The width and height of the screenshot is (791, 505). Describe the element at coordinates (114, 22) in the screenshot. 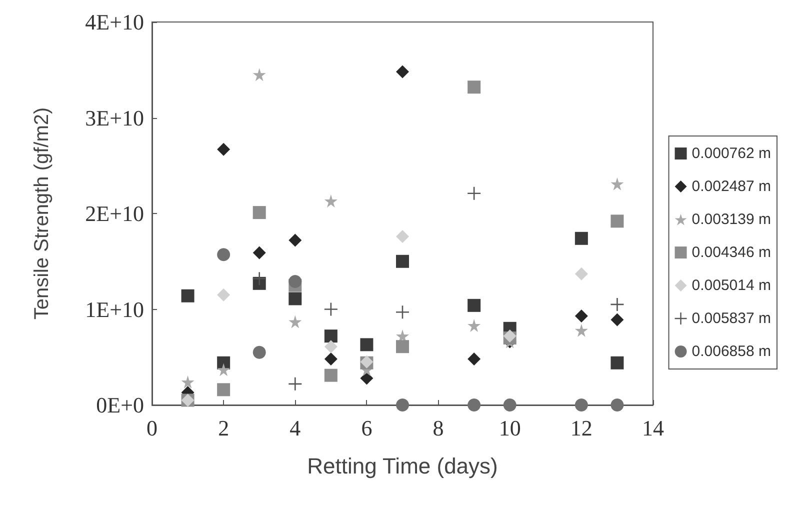

I see `y-tick-label: 4E+10` at that location.